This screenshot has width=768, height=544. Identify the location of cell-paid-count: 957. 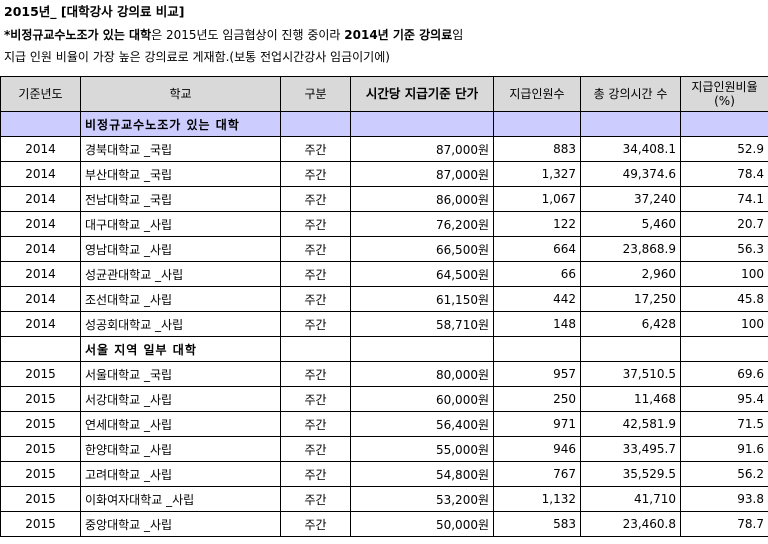
(537, 374).